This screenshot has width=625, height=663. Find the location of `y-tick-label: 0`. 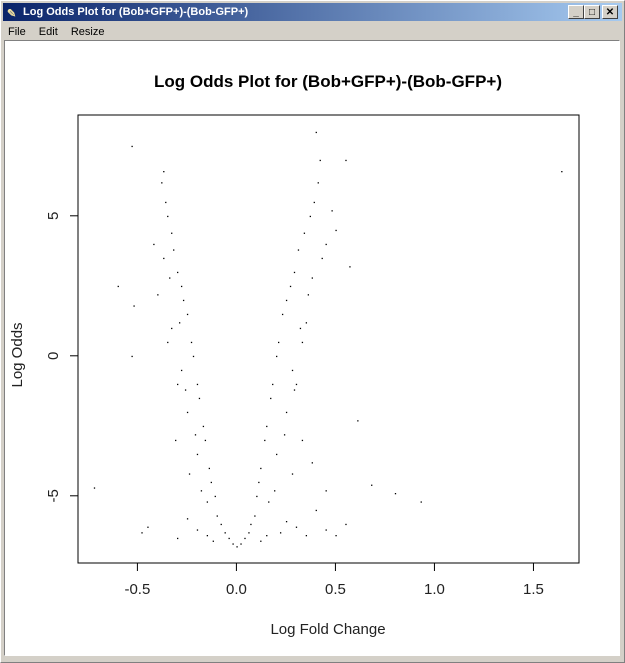

y-tick-label: 0 is located at coordinates (53, 356).